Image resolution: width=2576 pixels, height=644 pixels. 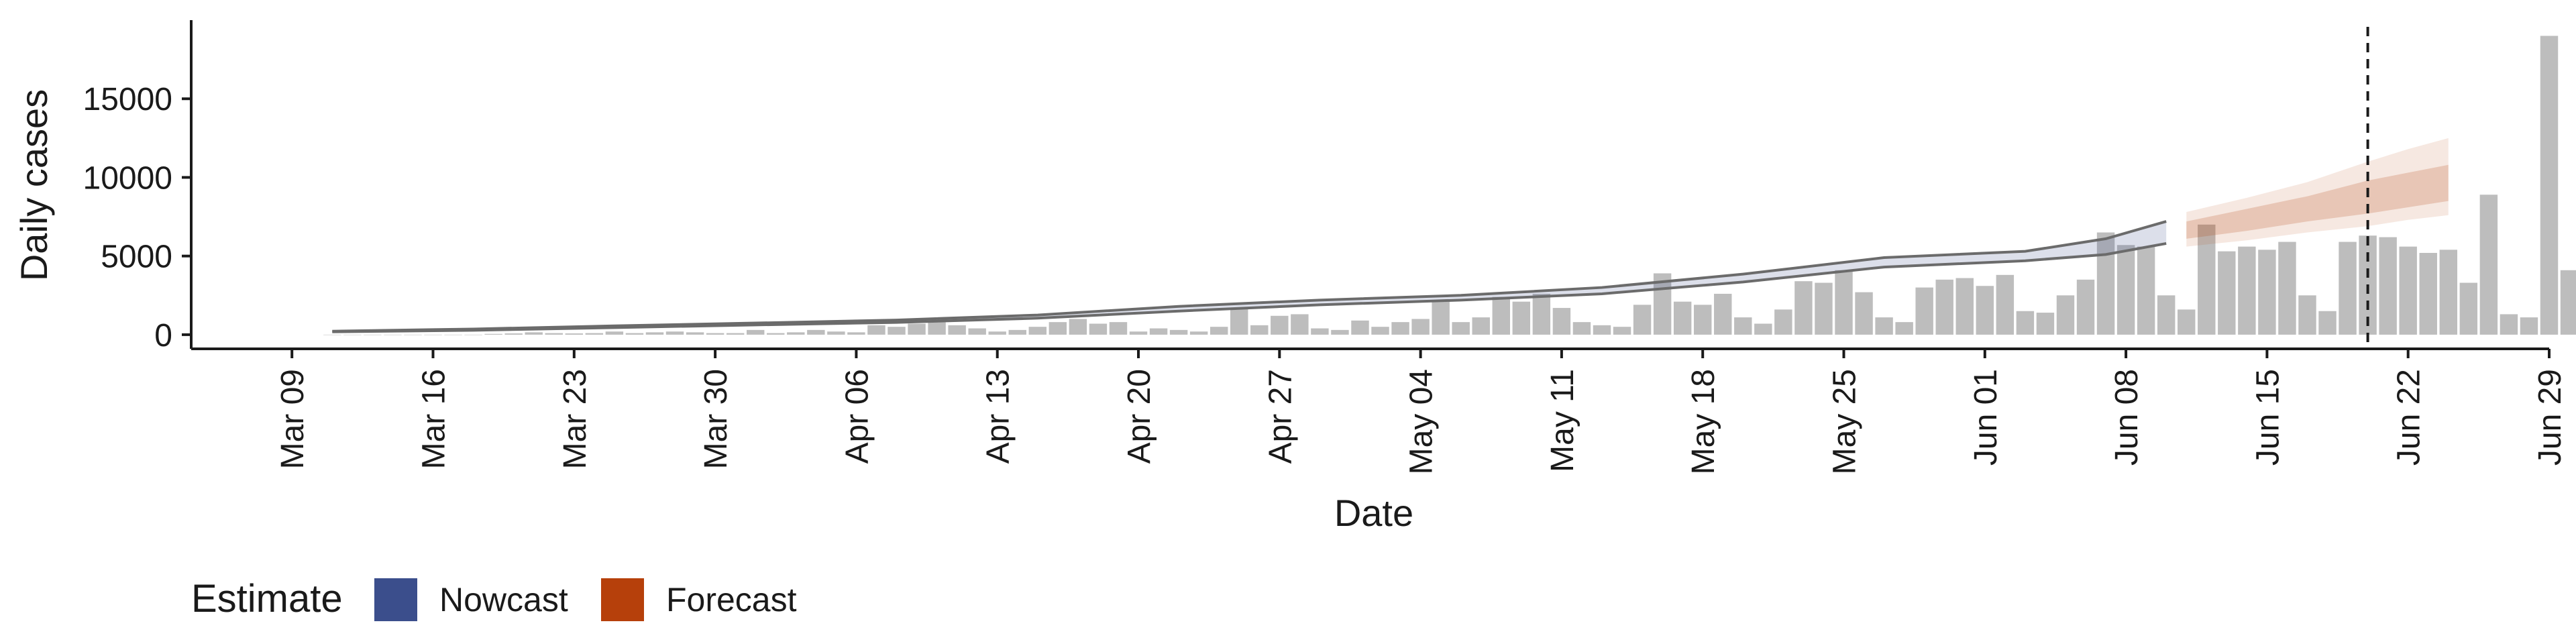 I want to click on nowcast-upper-line, so click(x=1249, y=276).